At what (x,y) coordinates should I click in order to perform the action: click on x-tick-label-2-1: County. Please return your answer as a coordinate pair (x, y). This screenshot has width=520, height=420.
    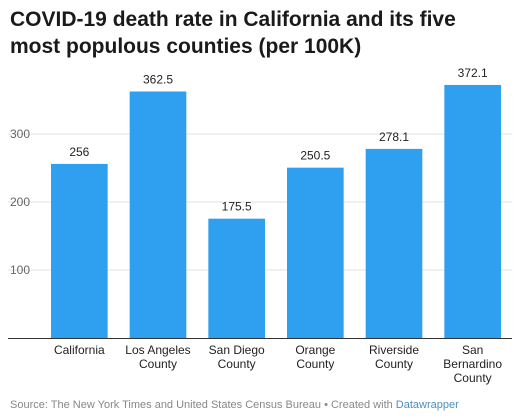
    Looking at the image, I should click on (237, 364).